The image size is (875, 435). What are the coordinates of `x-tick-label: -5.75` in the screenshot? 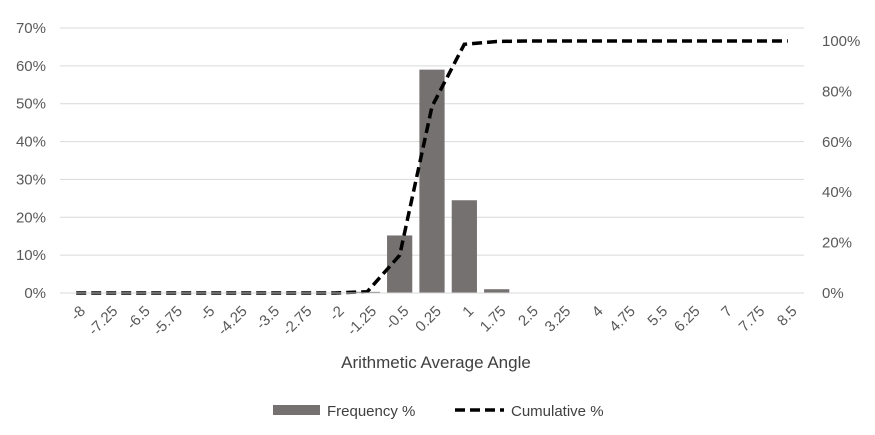 It's located at (168, 321).